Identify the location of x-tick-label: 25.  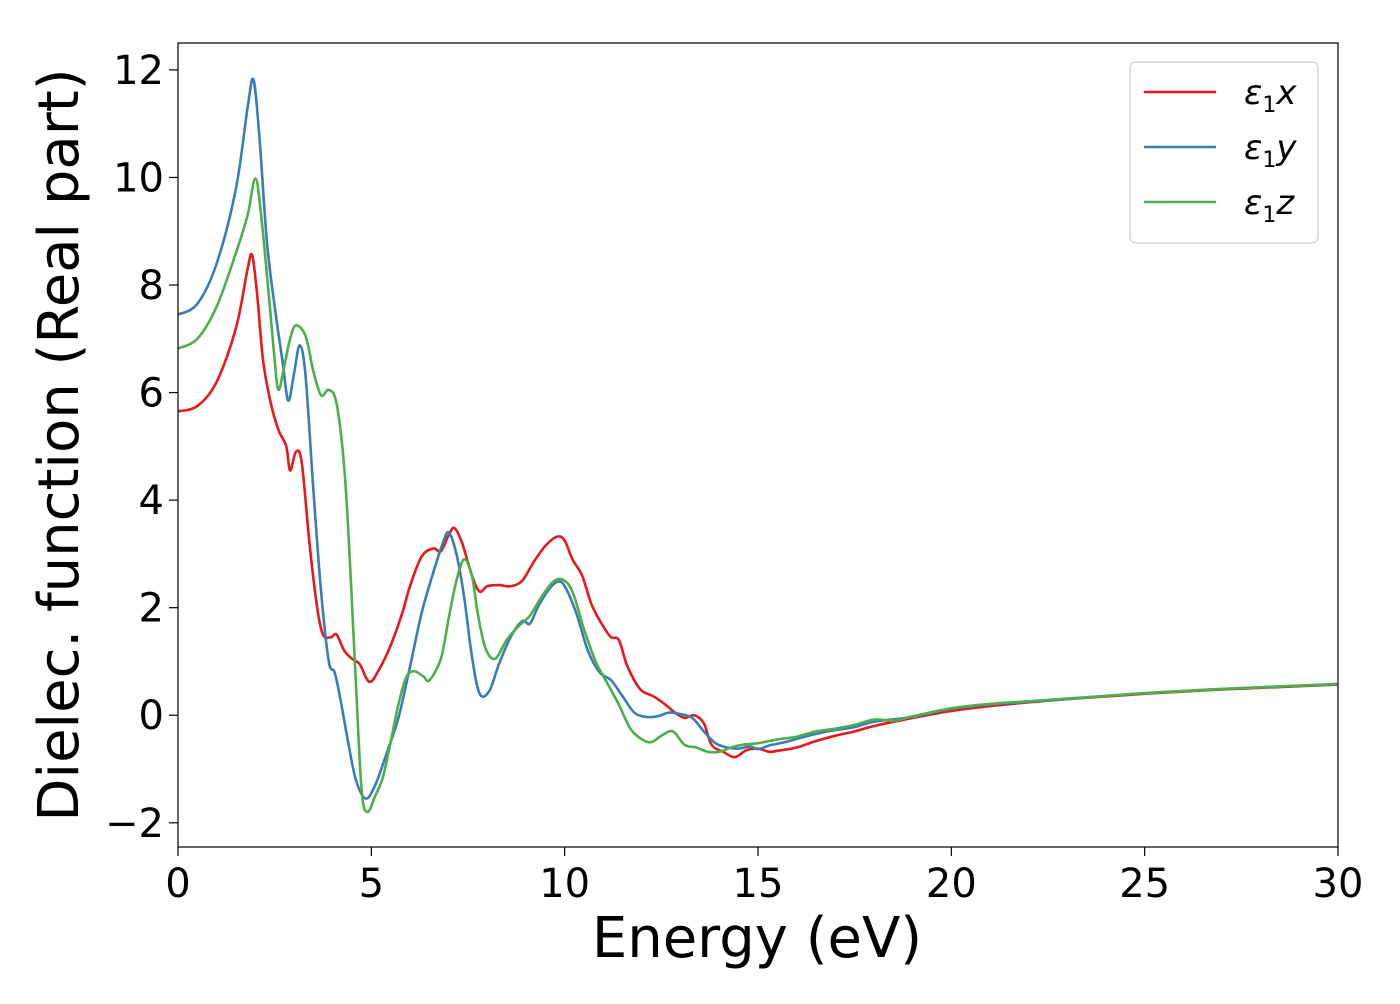
(1144, 884).